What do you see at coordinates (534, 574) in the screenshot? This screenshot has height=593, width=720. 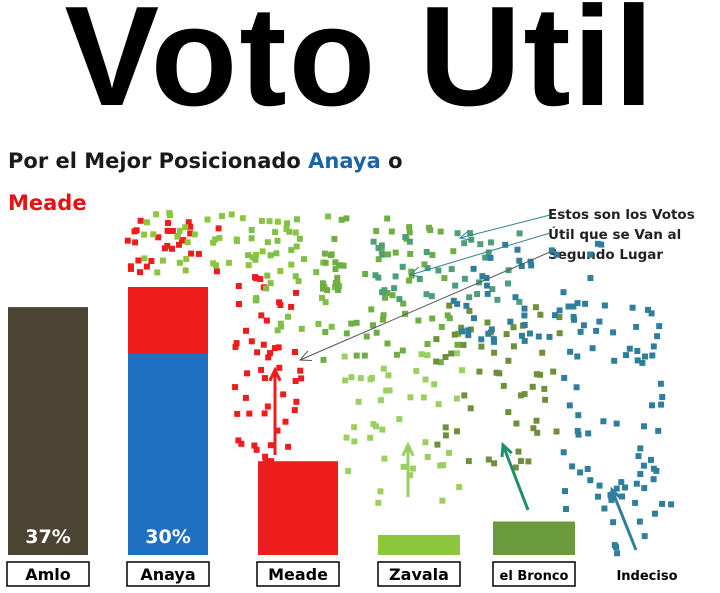 I see `category-label-bronco: el Bronco` at bounding box center [534, 574].